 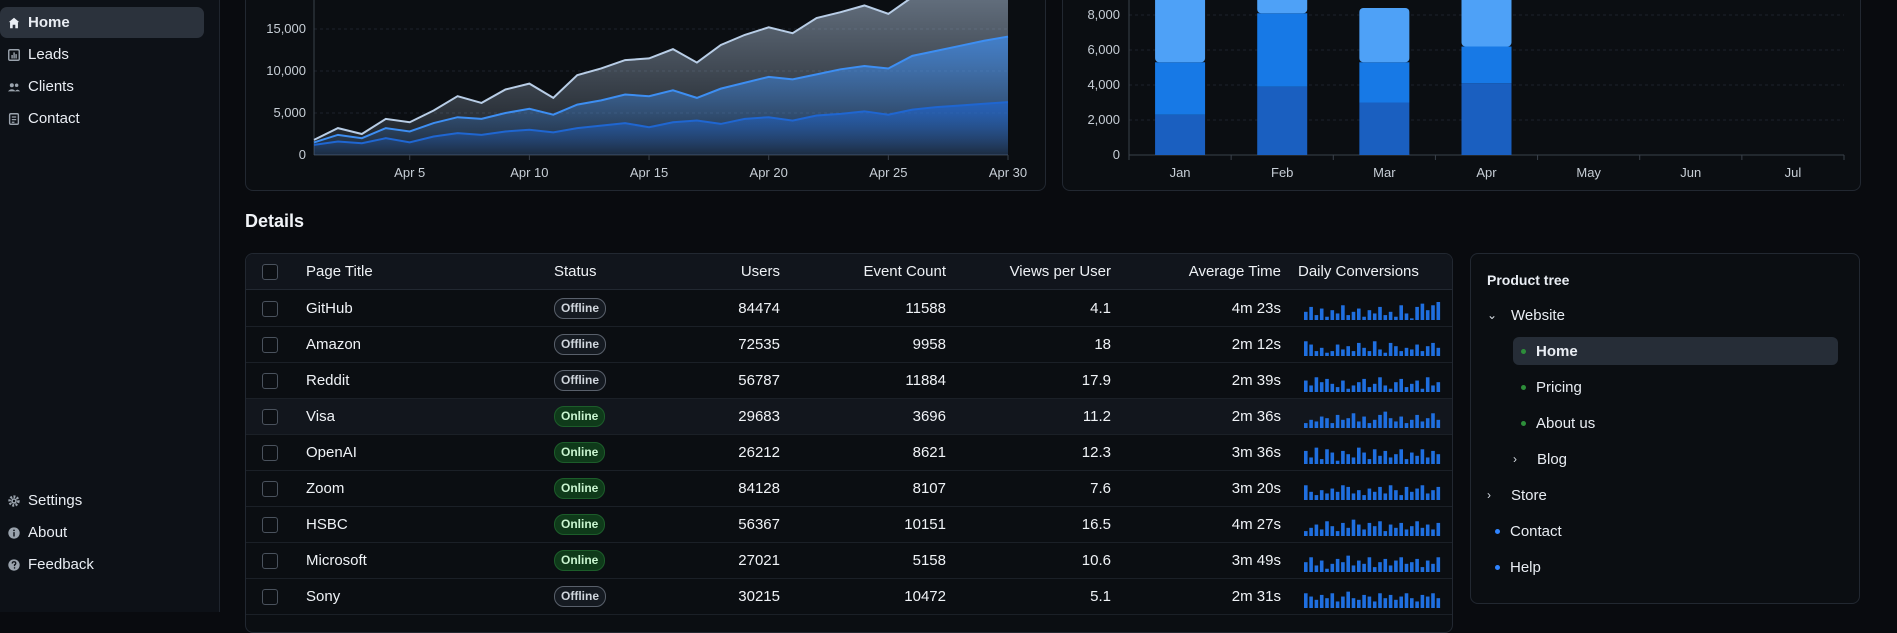 What do you see at coordinates (904, 271) in the screenshot?
I see `header-event-count: Event Count` at bounding box center [904, 271].